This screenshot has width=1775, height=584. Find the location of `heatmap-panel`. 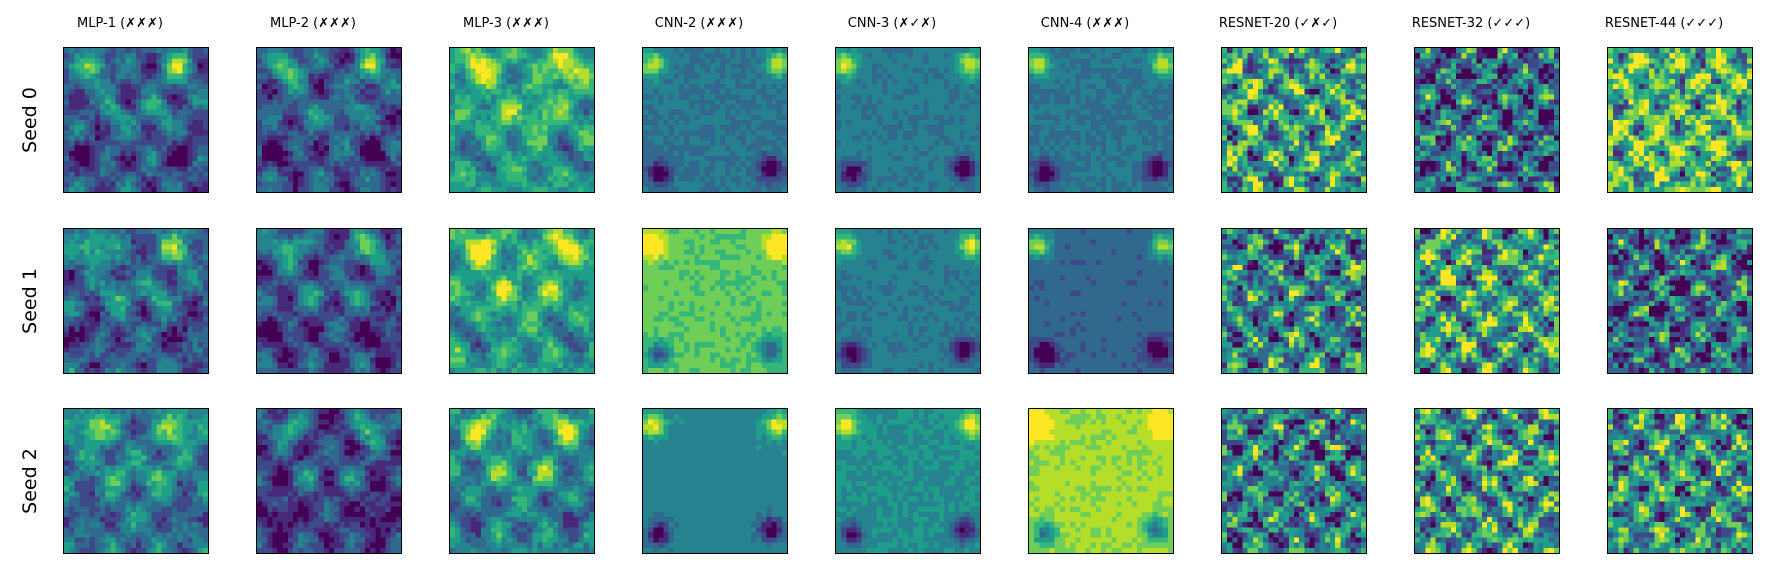

heatmap-panel is located at coordinates (329, 120).